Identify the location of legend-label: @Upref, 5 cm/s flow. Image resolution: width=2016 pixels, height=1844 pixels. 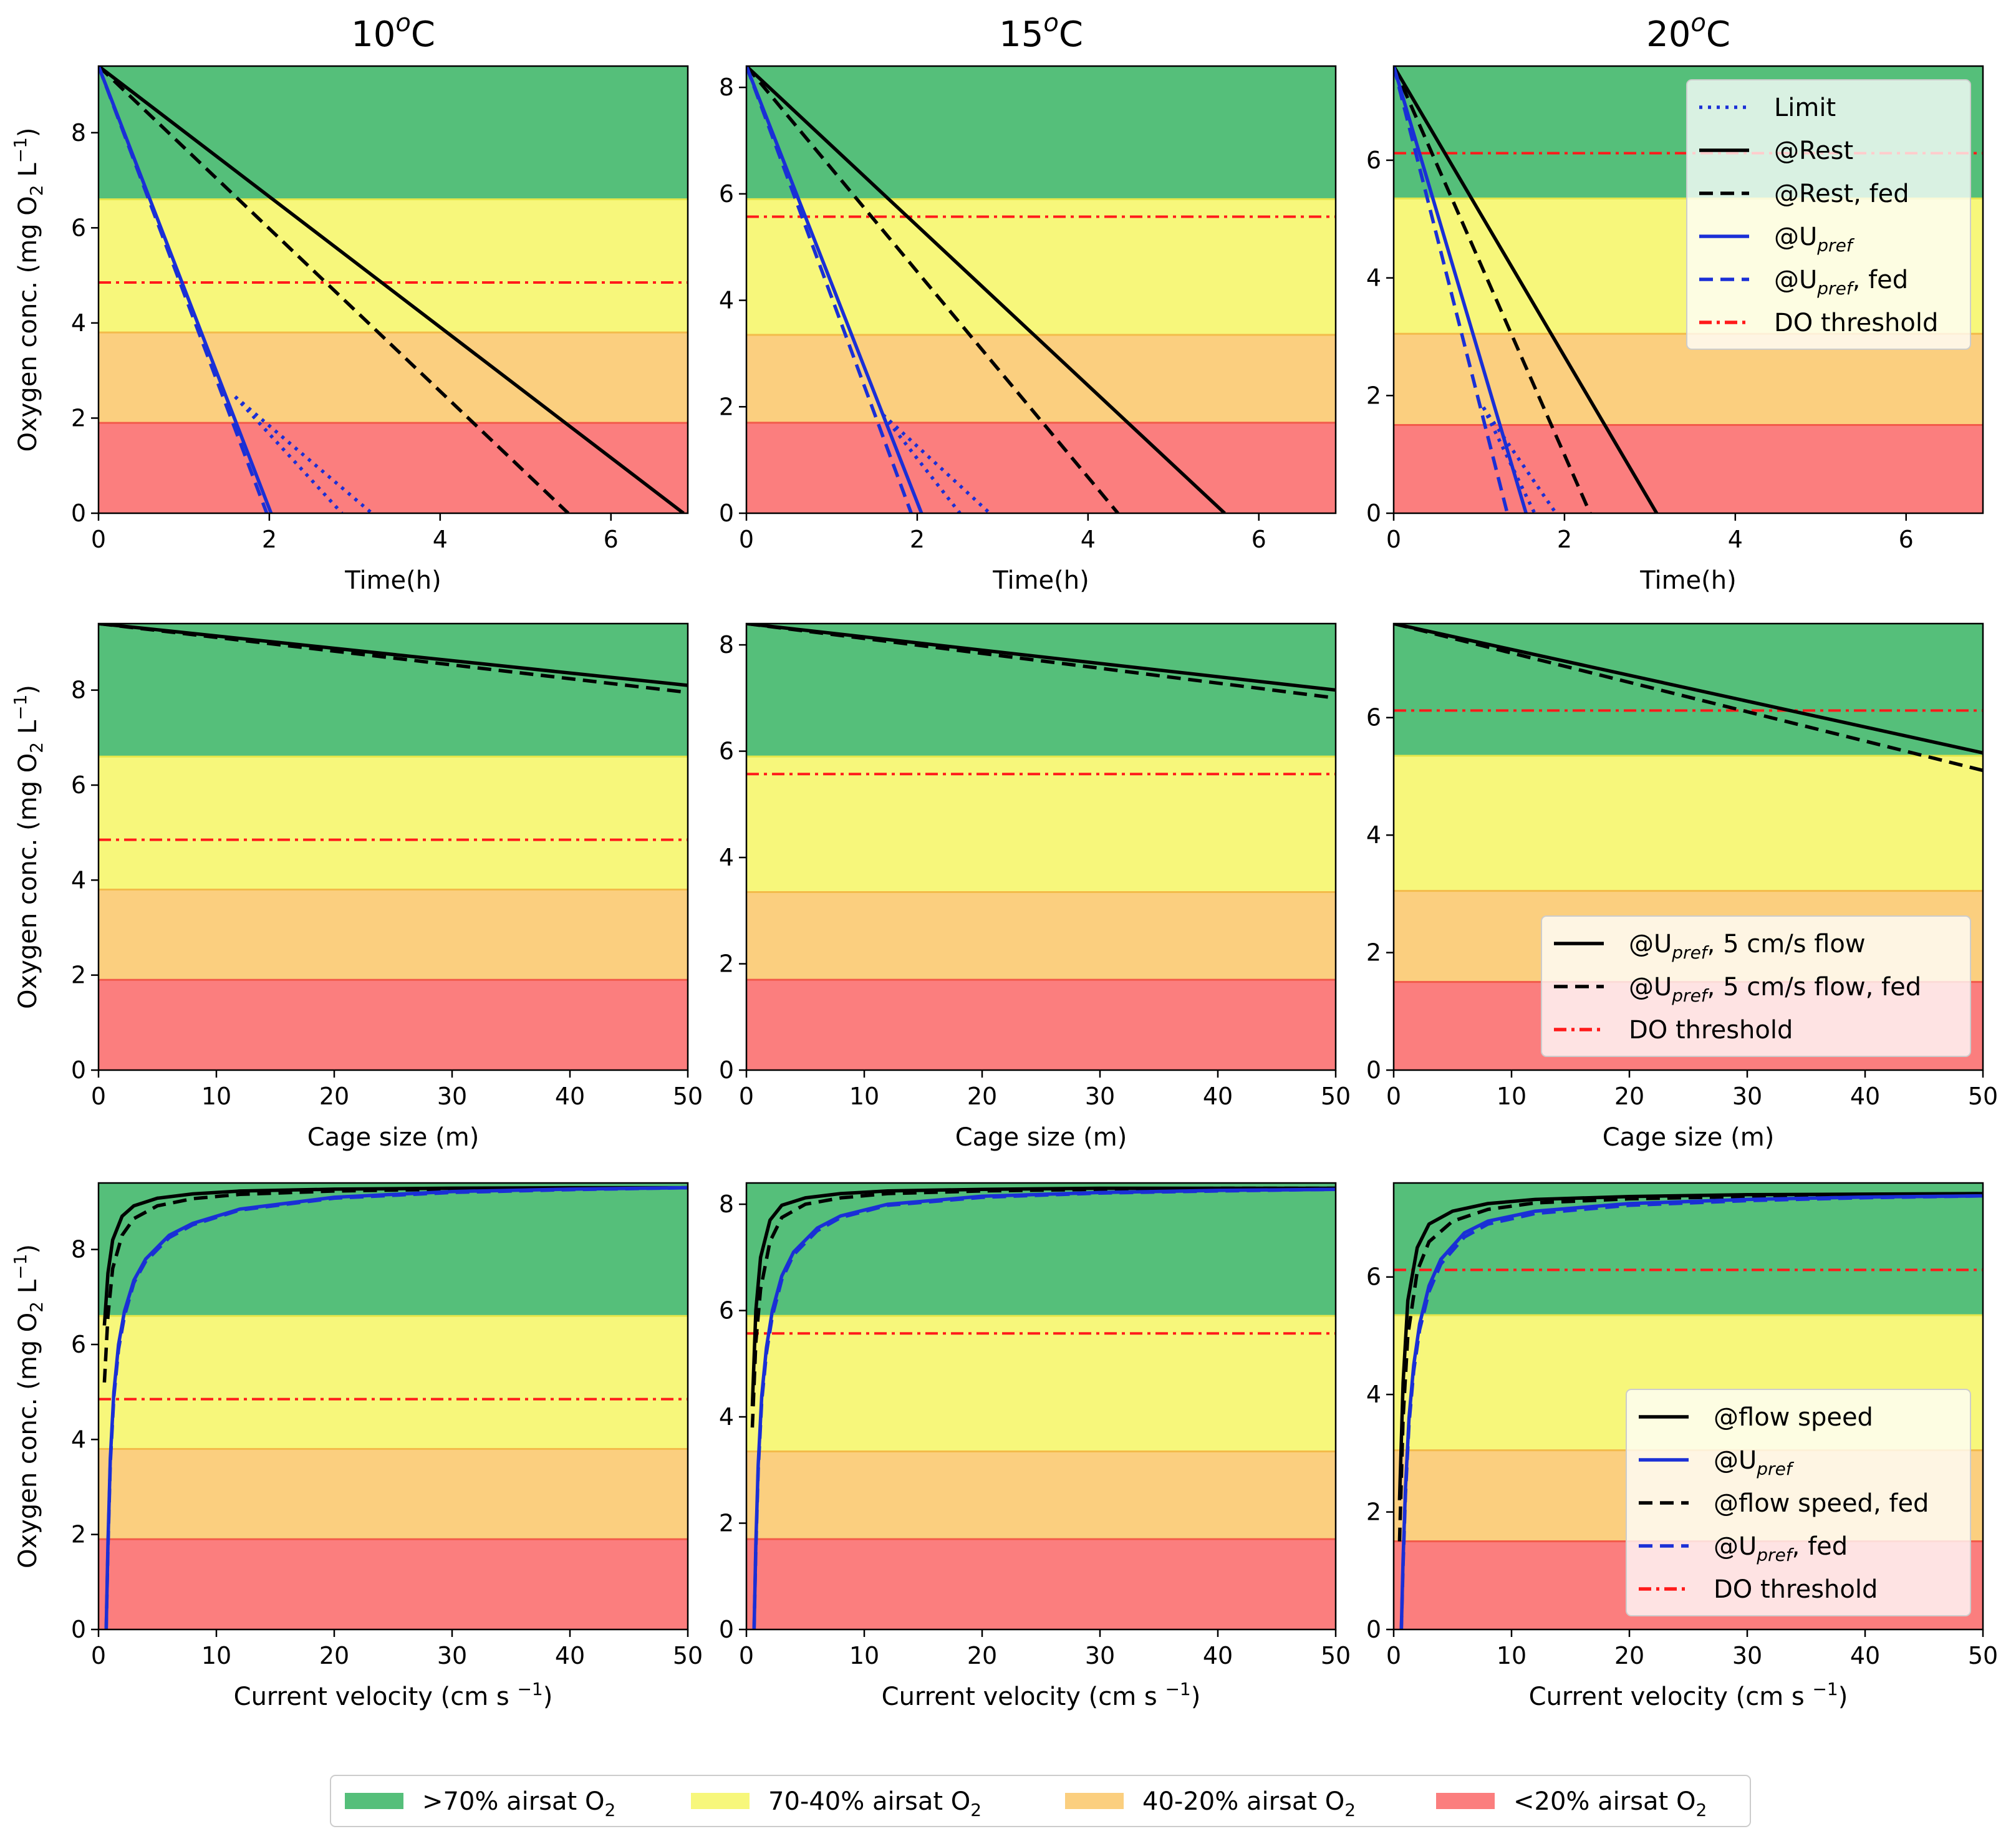
(1748, 946).